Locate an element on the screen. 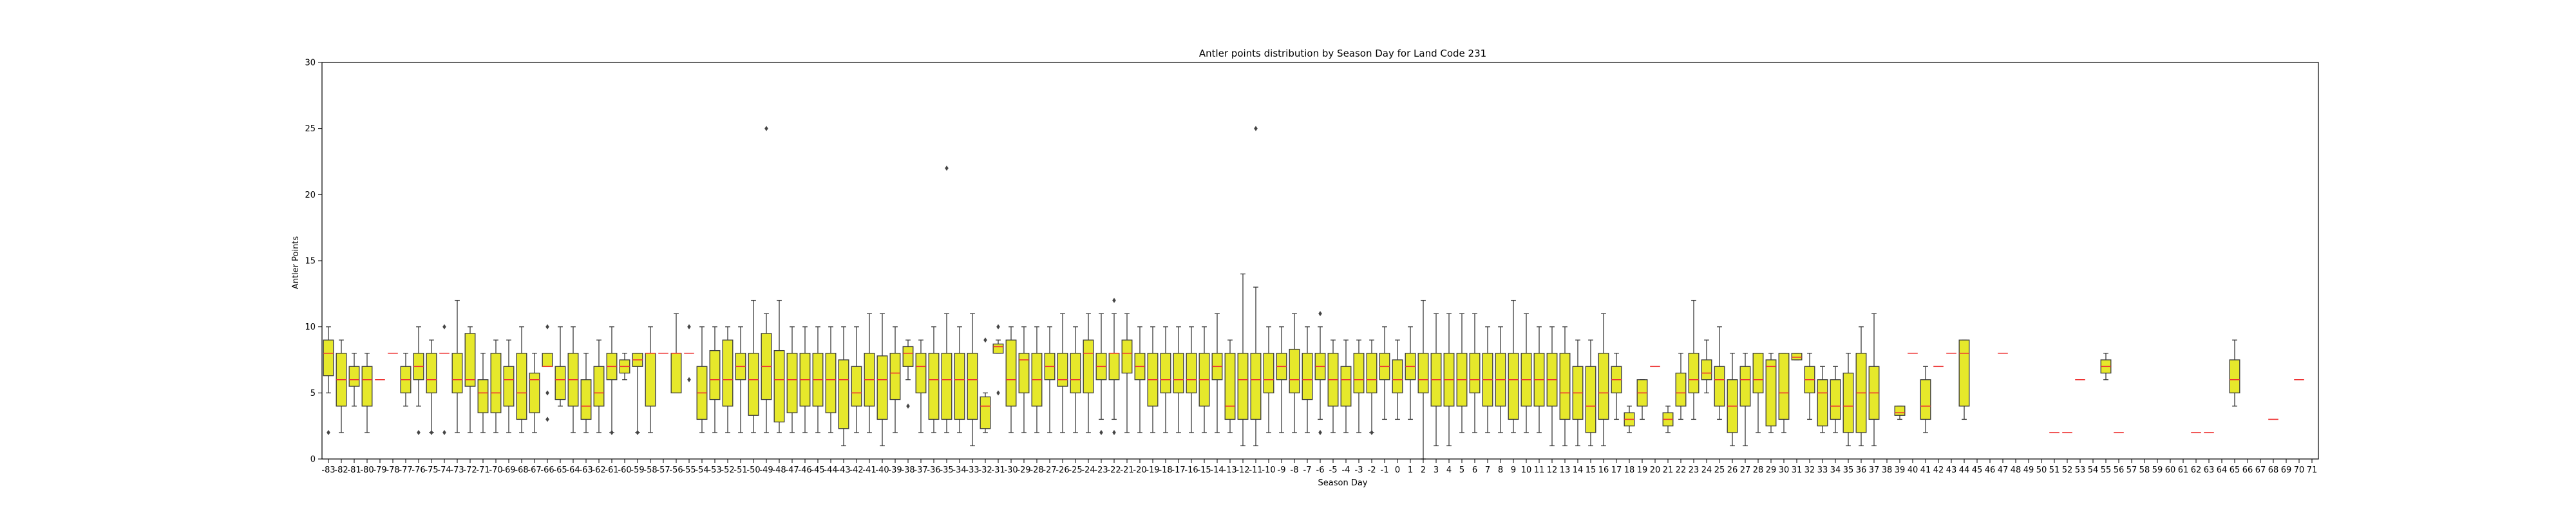 The image size is (2576, 515). x-tick-label: 62 is located at coordinates (2196, 470).